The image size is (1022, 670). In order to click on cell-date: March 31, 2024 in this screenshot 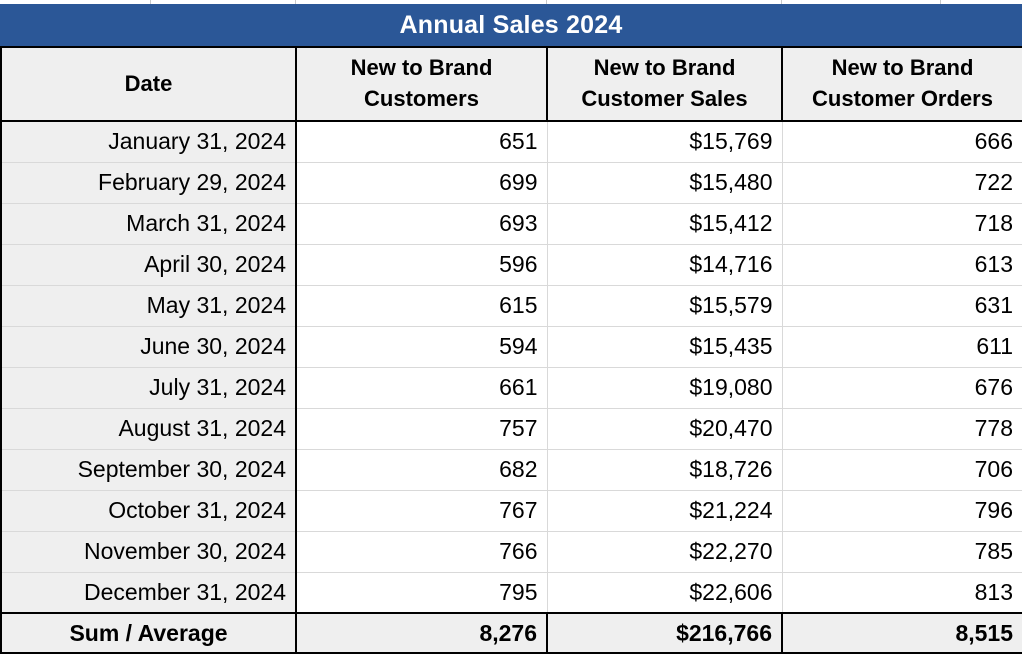, I will do `click(148, 223)`.